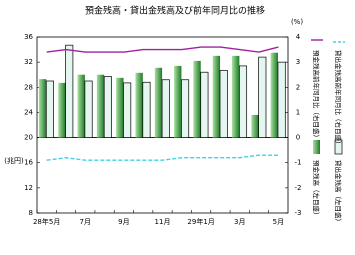 The height and width of the screenshot is (255, 355). What do you see at coordinates (31, 213) in the screenshot?
I see `y-tick-label: 8` at bounding box center [31, 213].